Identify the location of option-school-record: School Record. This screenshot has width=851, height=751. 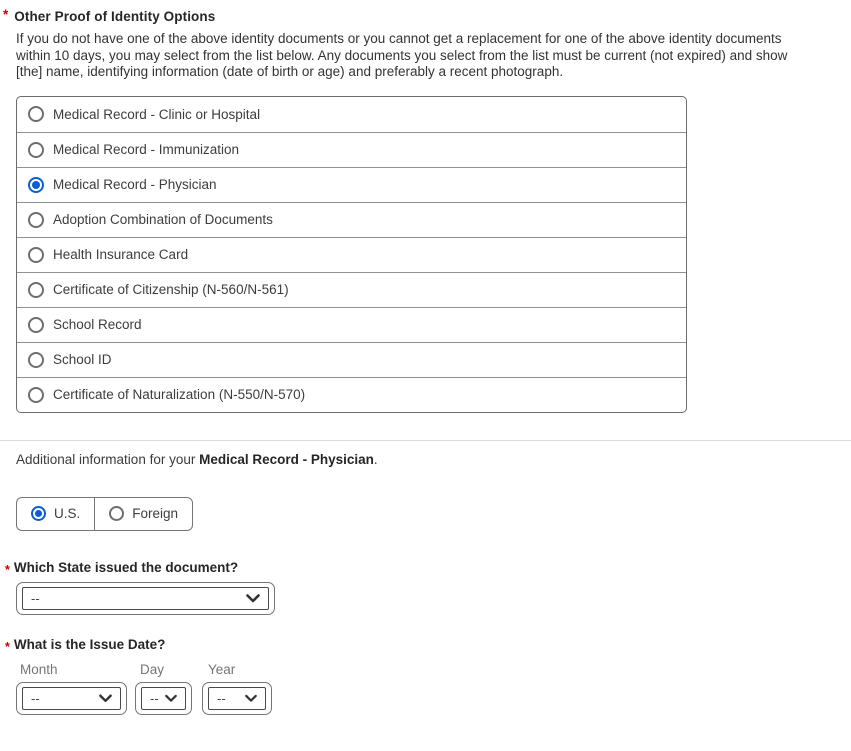
(351, 324).